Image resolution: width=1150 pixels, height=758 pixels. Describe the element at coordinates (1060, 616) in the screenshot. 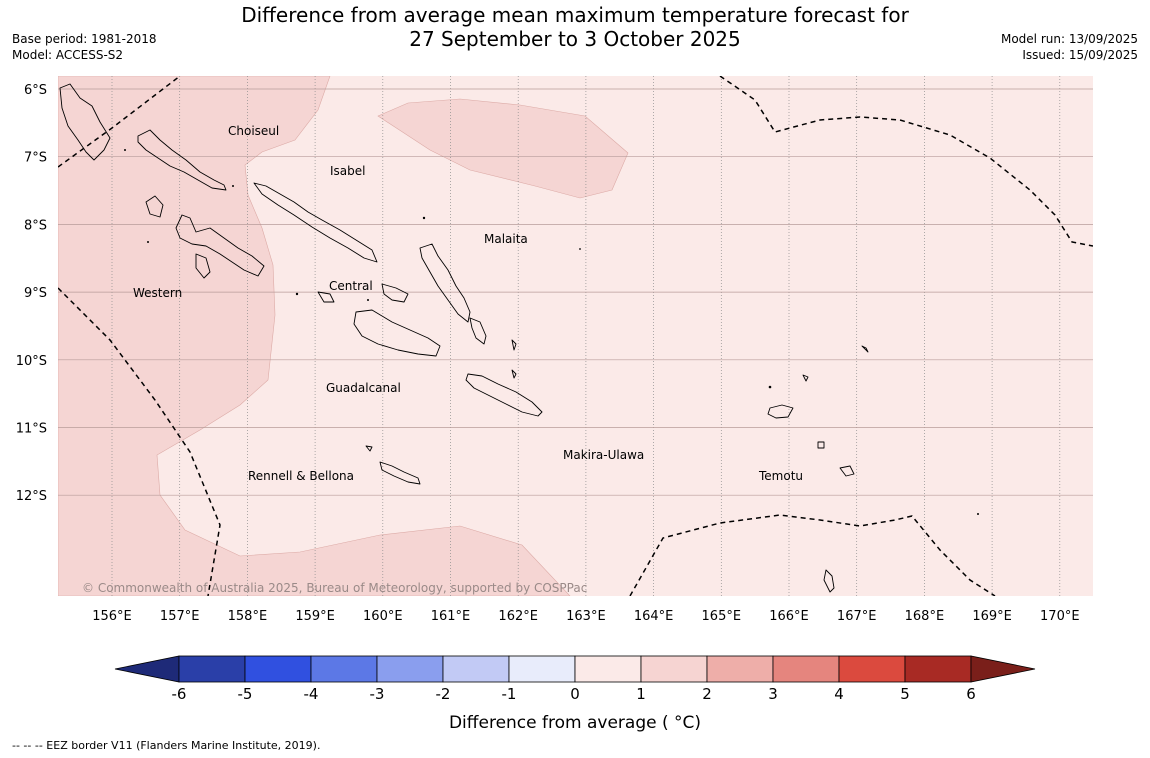

I see `lon-tick-label: 170°E` at that location.